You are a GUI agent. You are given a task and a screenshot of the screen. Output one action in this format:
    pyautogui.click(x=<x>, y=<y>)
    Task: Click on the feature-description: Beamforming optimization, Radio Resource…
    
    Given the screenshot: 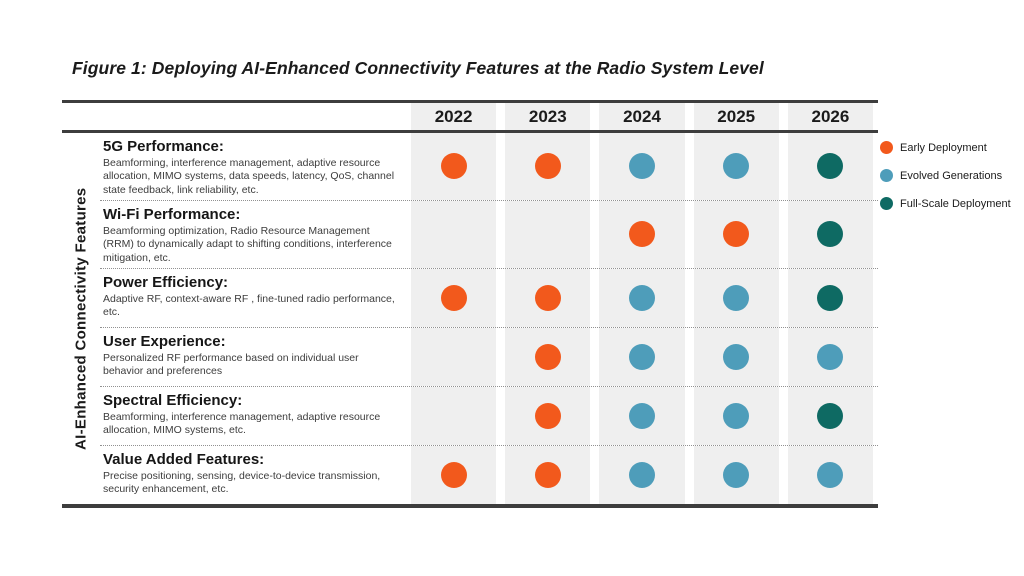 What is the action you would take?
    pyautogui.click(x=247, y=244)
    